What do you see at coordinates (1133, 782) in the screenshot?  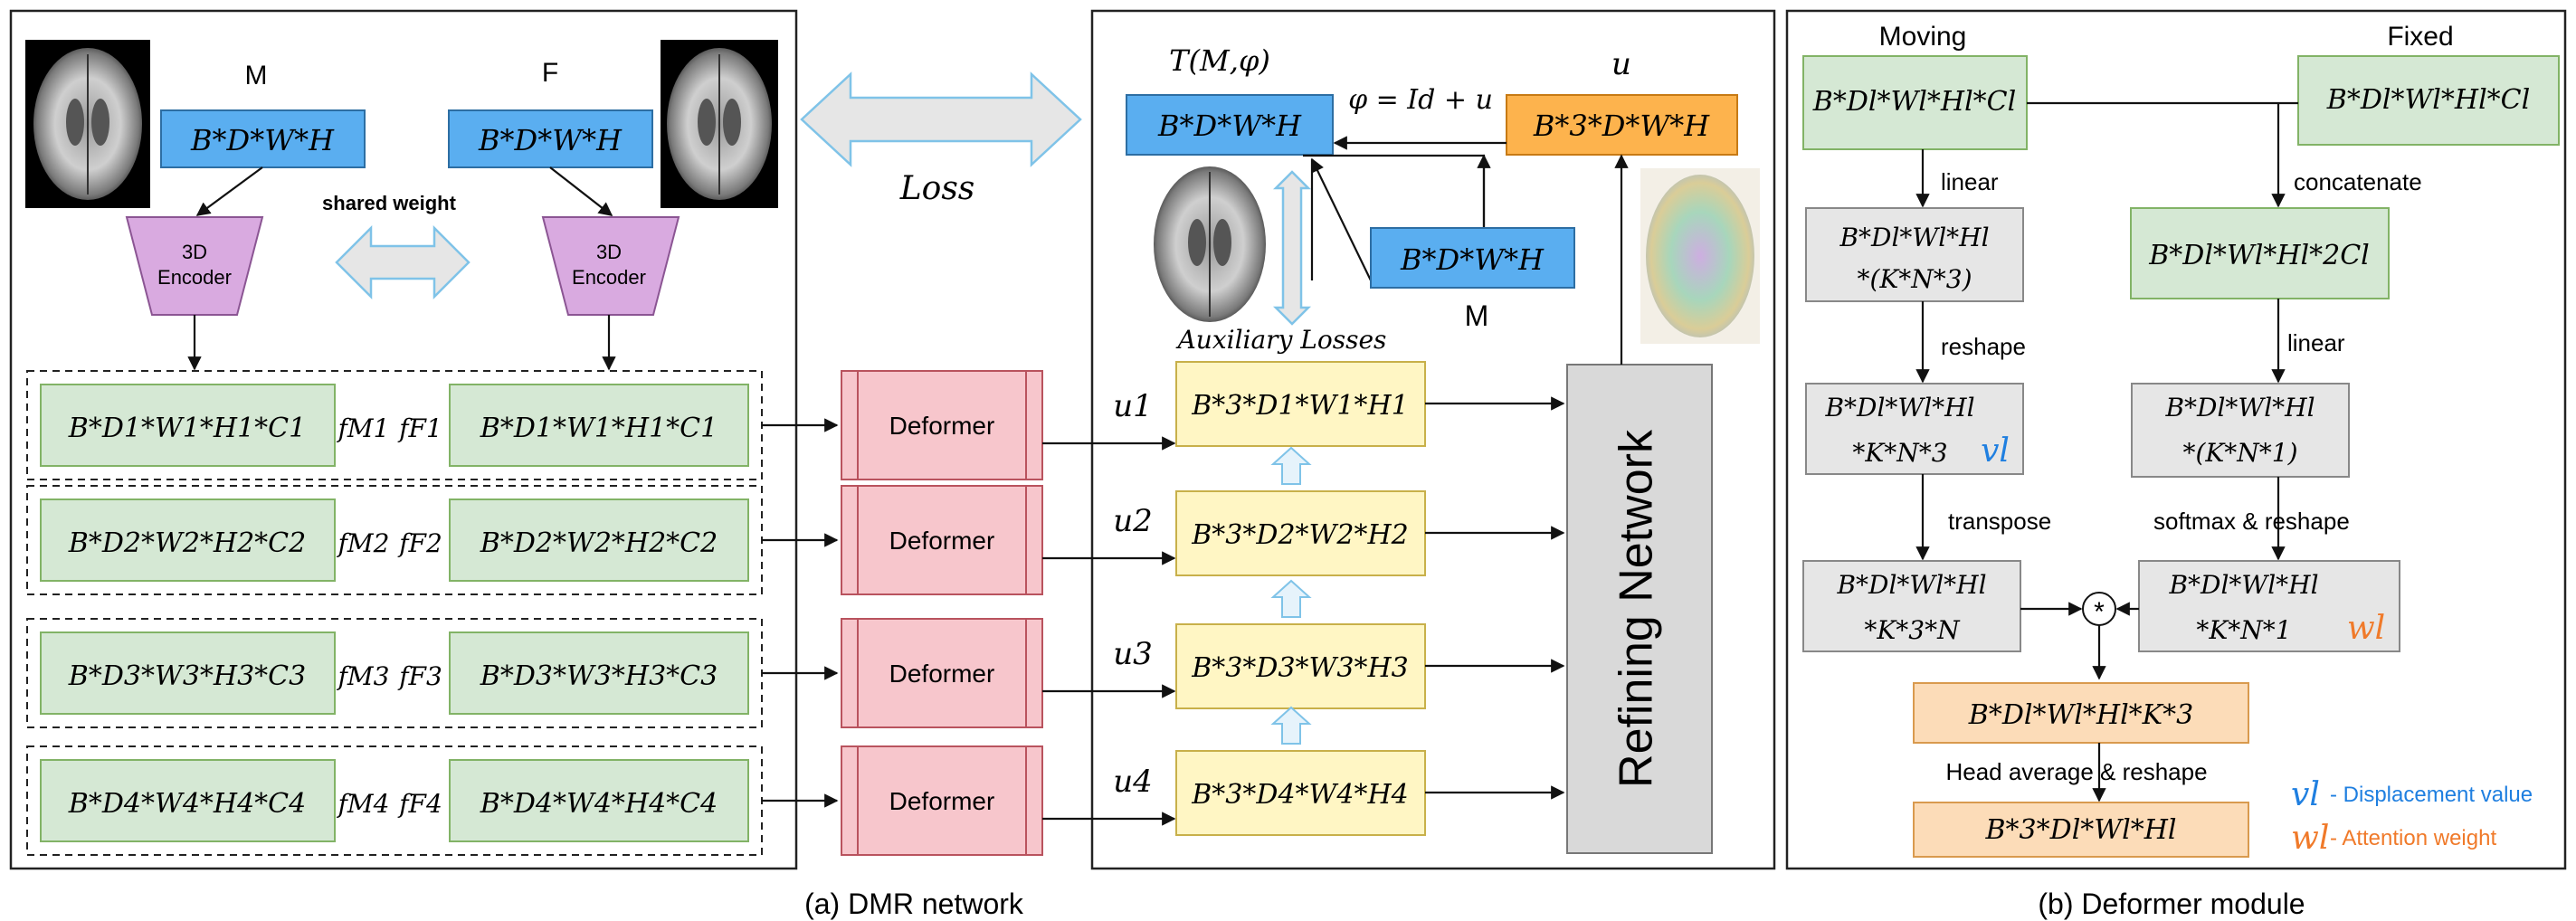 I see `u-level-label: u4` at bounding box center [1133, 782].